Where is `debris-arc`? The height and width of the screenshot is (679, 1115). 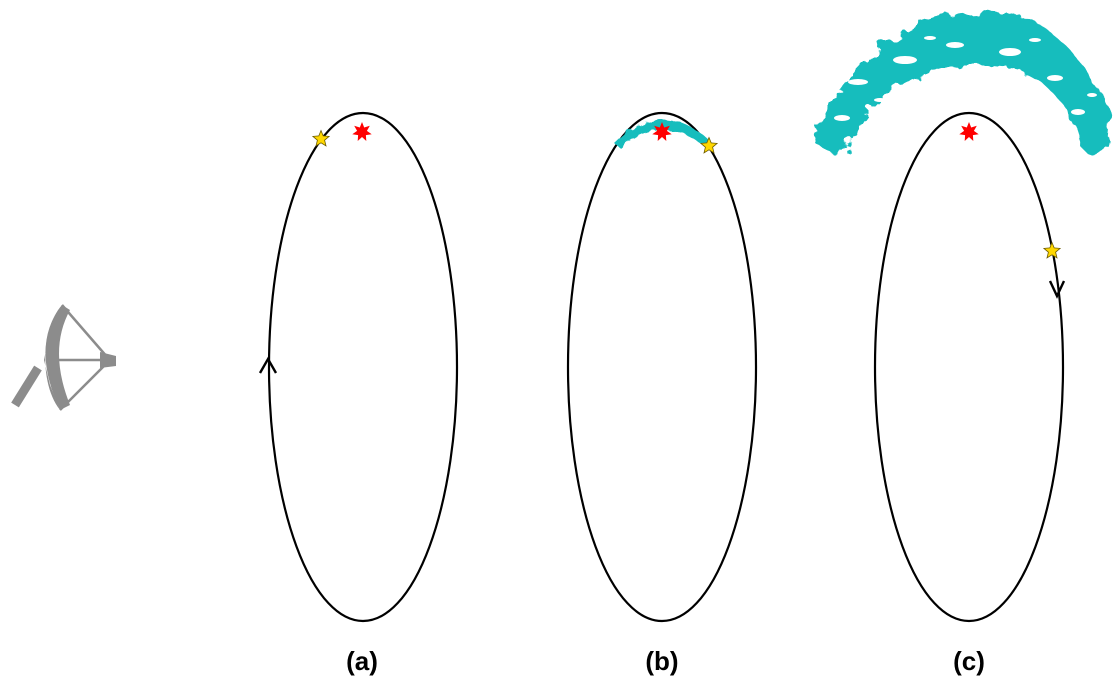
debris-arc is located at coordinates (663, 133).